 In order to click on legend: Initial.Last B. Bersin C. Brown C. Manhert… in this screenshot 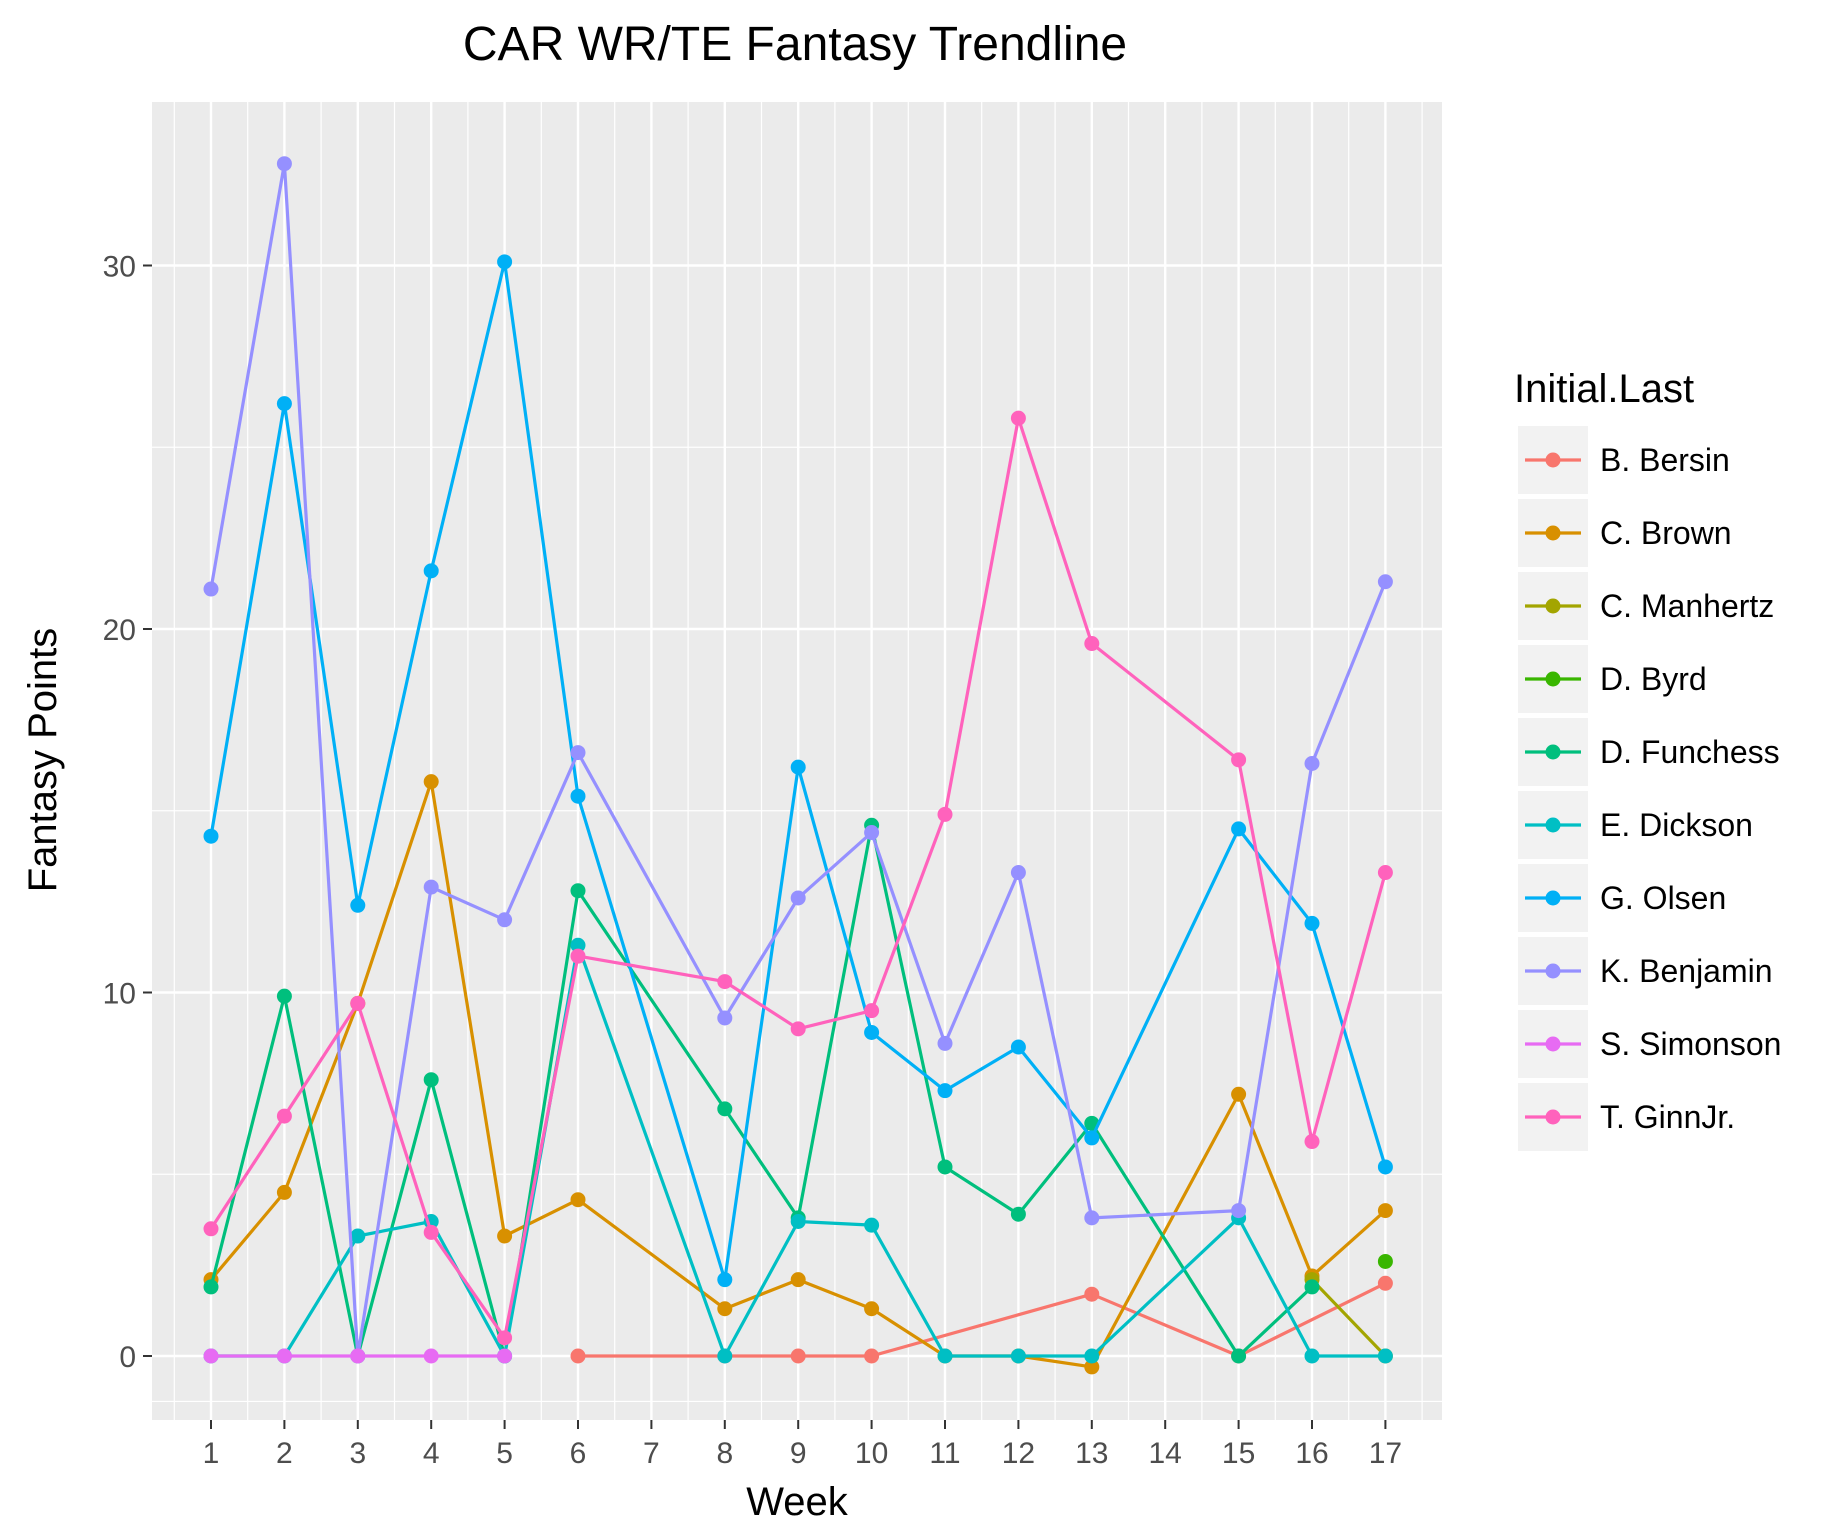, I will do `click(1647, 759)`.